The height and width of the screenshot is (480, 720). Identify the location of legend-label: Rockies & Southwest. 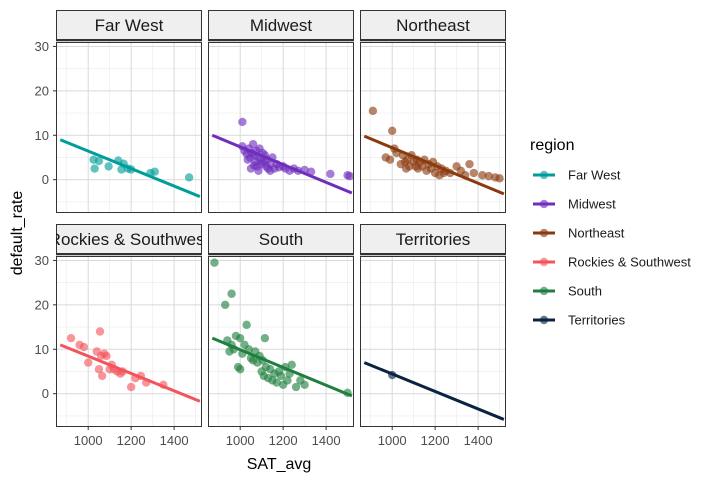
(629, 262).